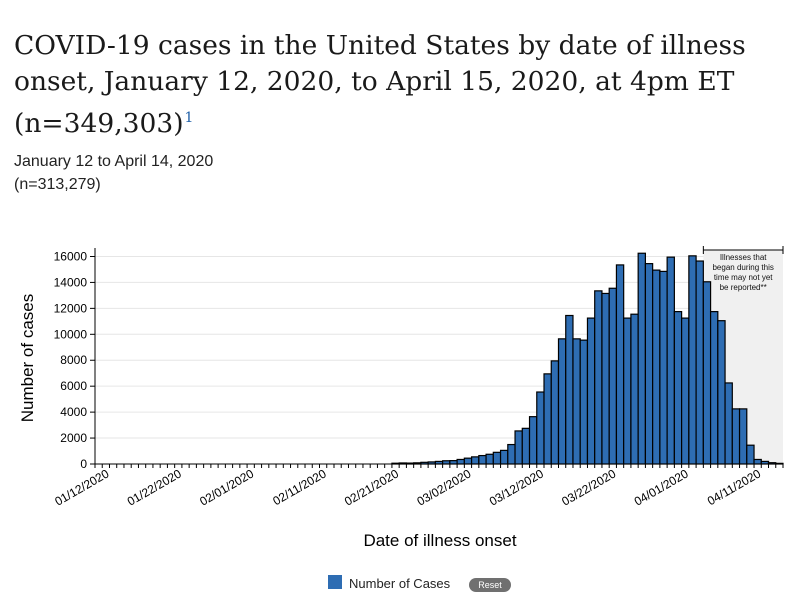 This screenshot has width=803, height=612. Describe the element at coordinates (71, 256) in the screenshot. I see `y-tick-label: 16000` at that location.